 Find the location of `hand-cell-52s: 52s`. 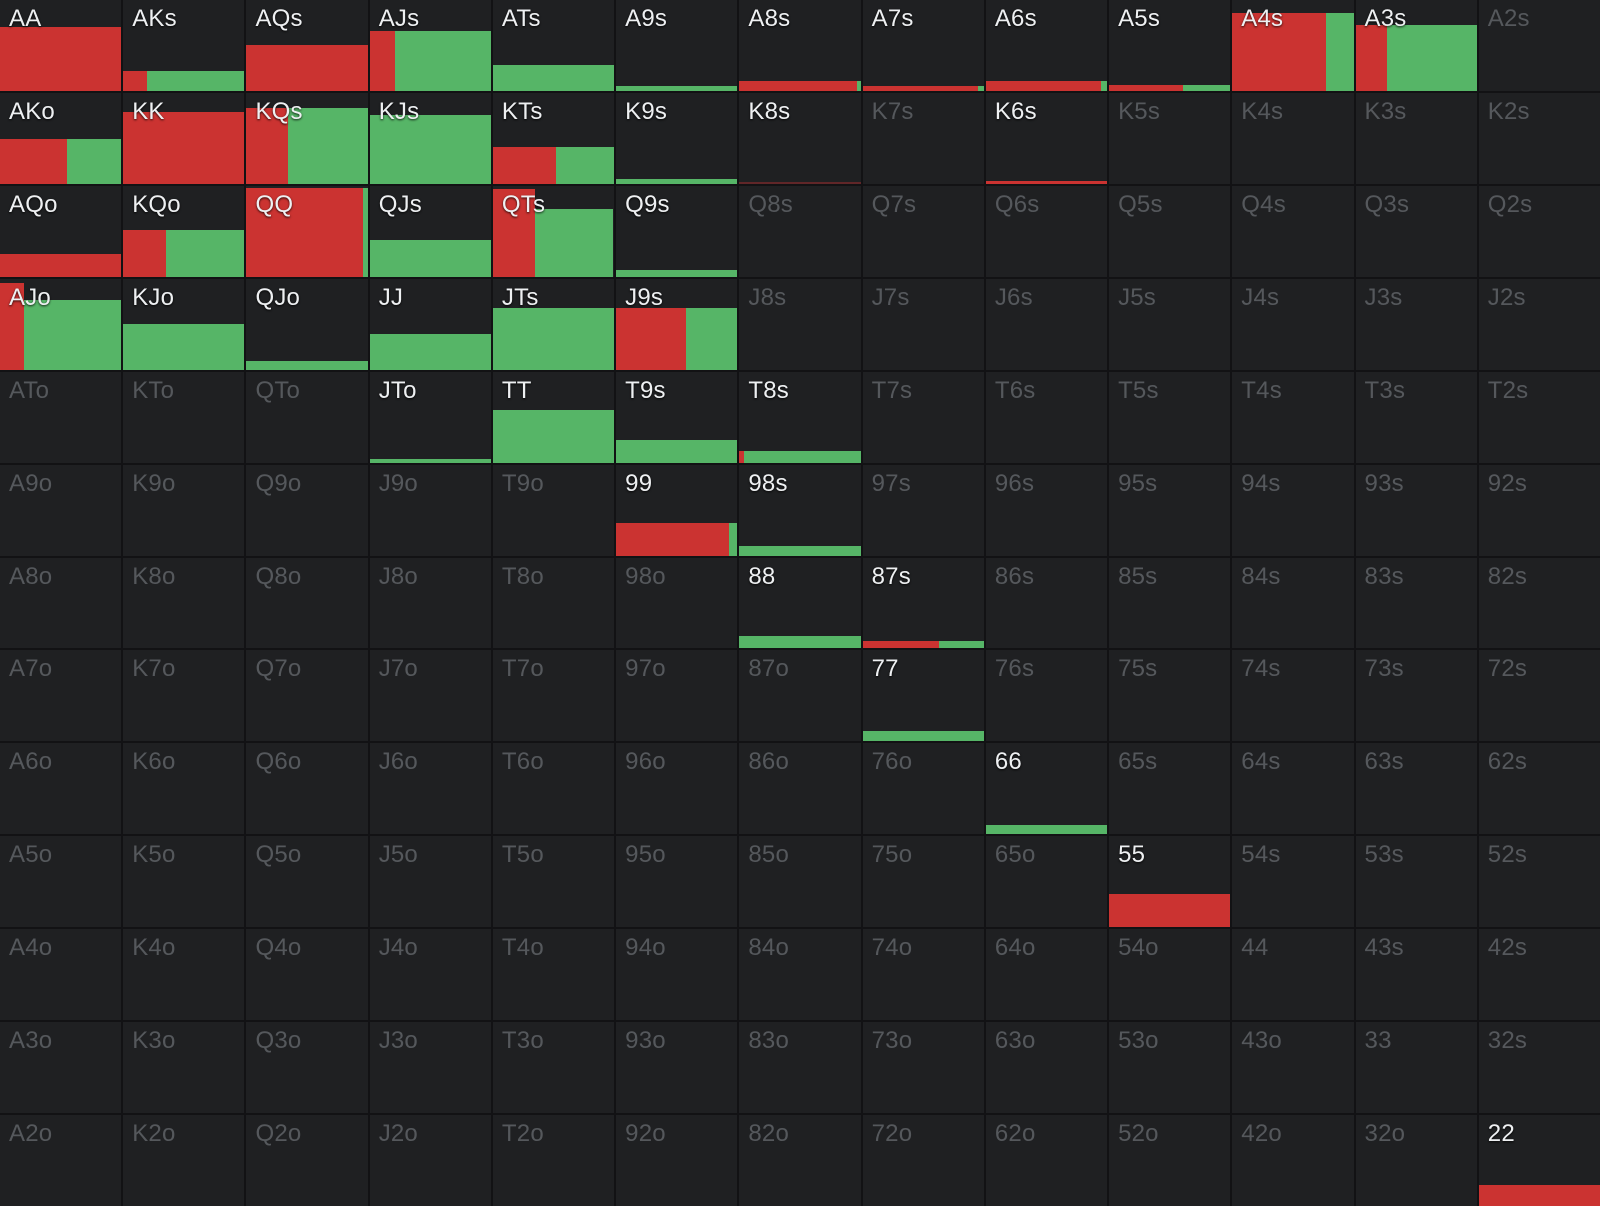

hand-cell-52s: 52s is located at coordinates (1539, 882).